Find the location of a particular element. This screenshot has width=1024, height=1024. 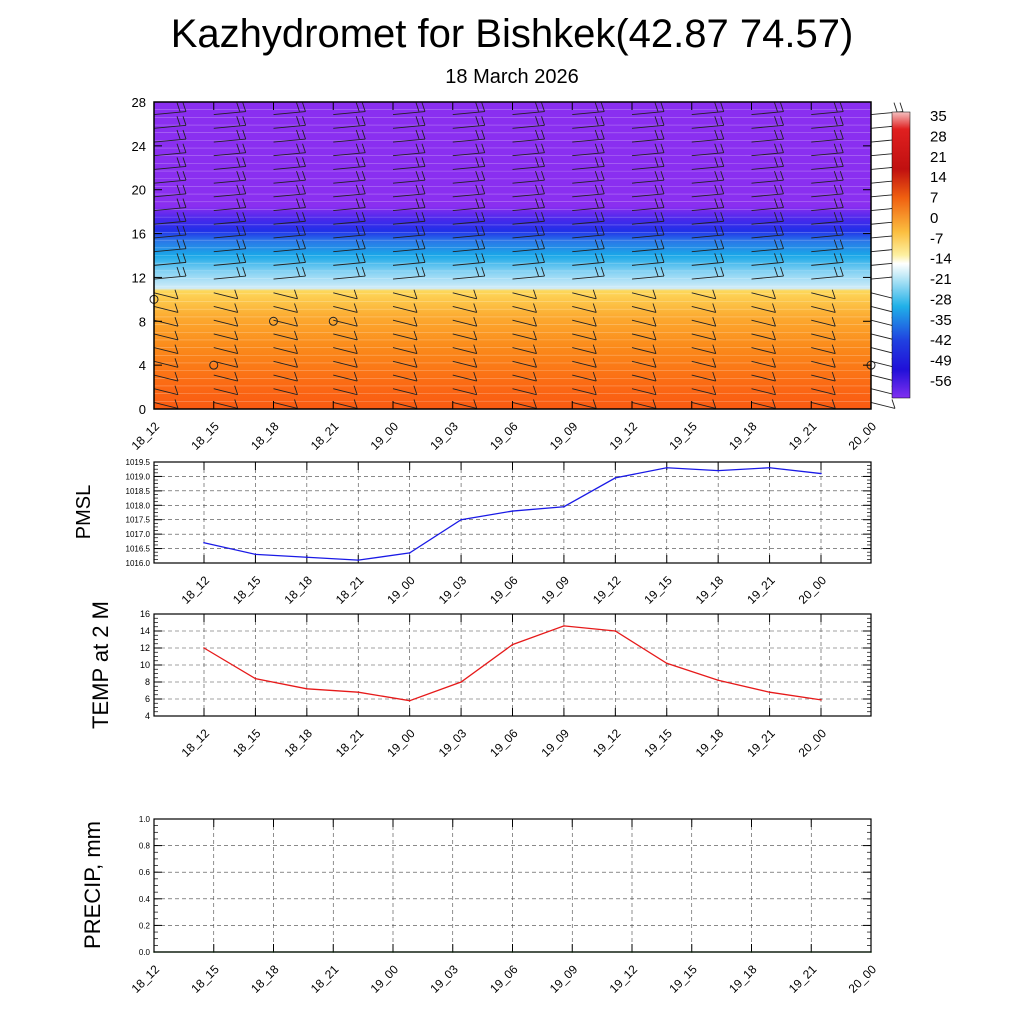

colorbar-label: 35 is located at coordinates (938, 116).